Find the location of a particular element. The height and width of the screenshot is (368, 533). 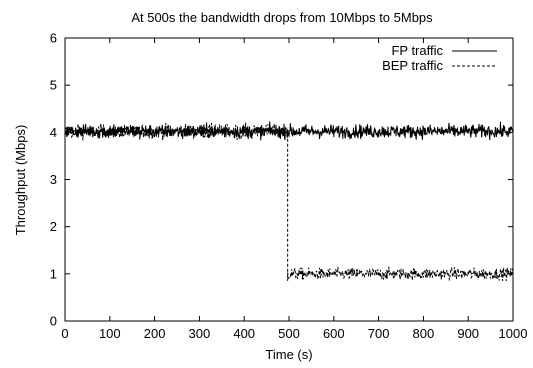

y-tick-label: 4 is located at coordinates (53, 132).